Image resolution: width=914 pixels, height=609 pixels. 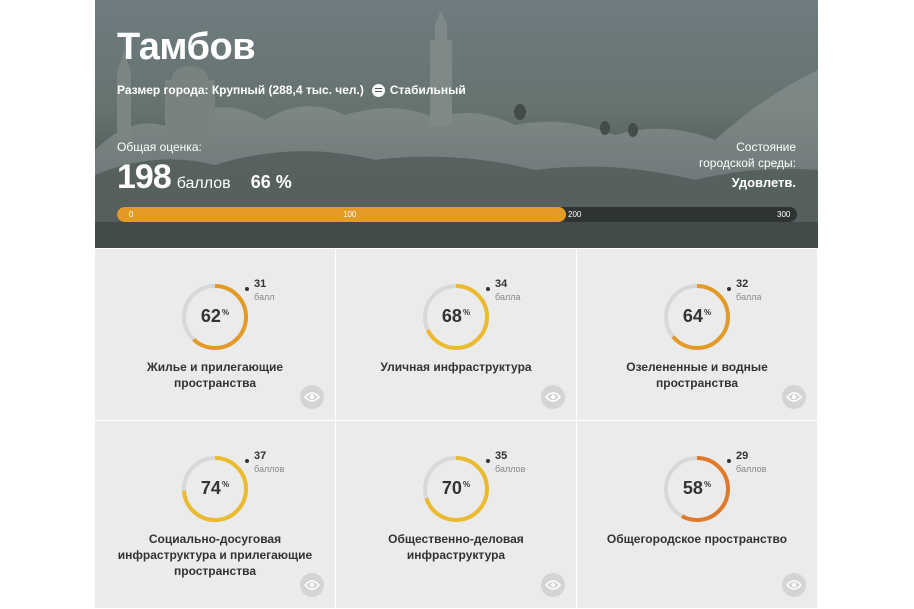 I want to click on gauge-percent: 74%, so click(x=215, y=488).